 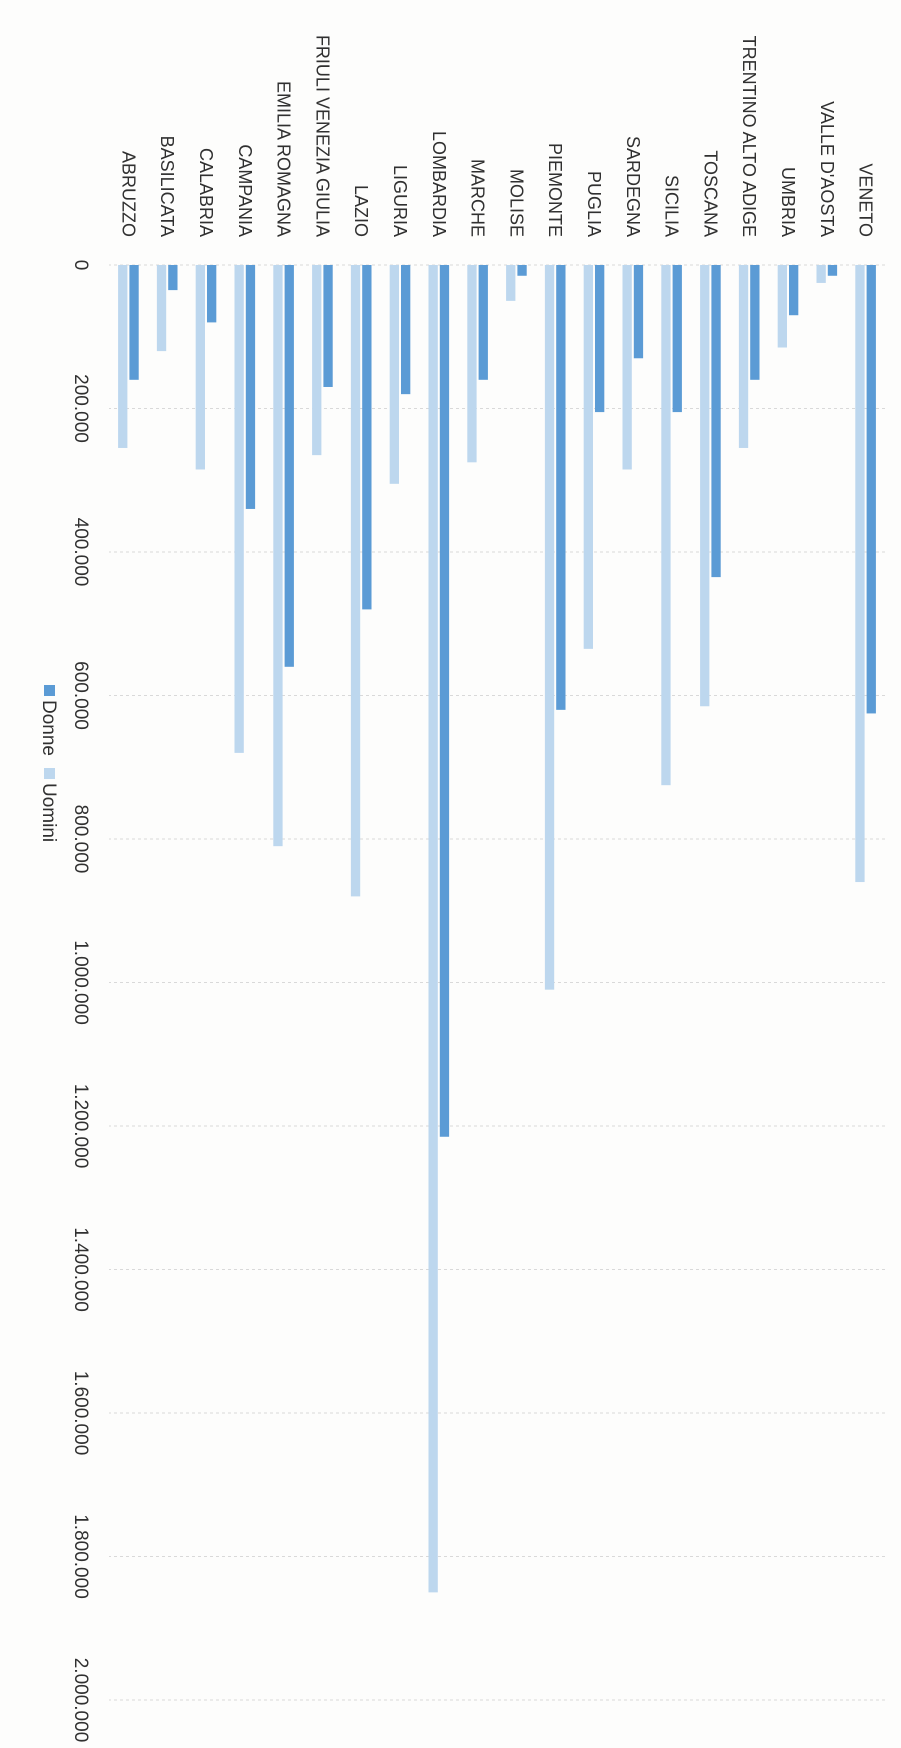 I want to click on bar-uomini-trentino-alto-adige, so click(x=743, y=356).